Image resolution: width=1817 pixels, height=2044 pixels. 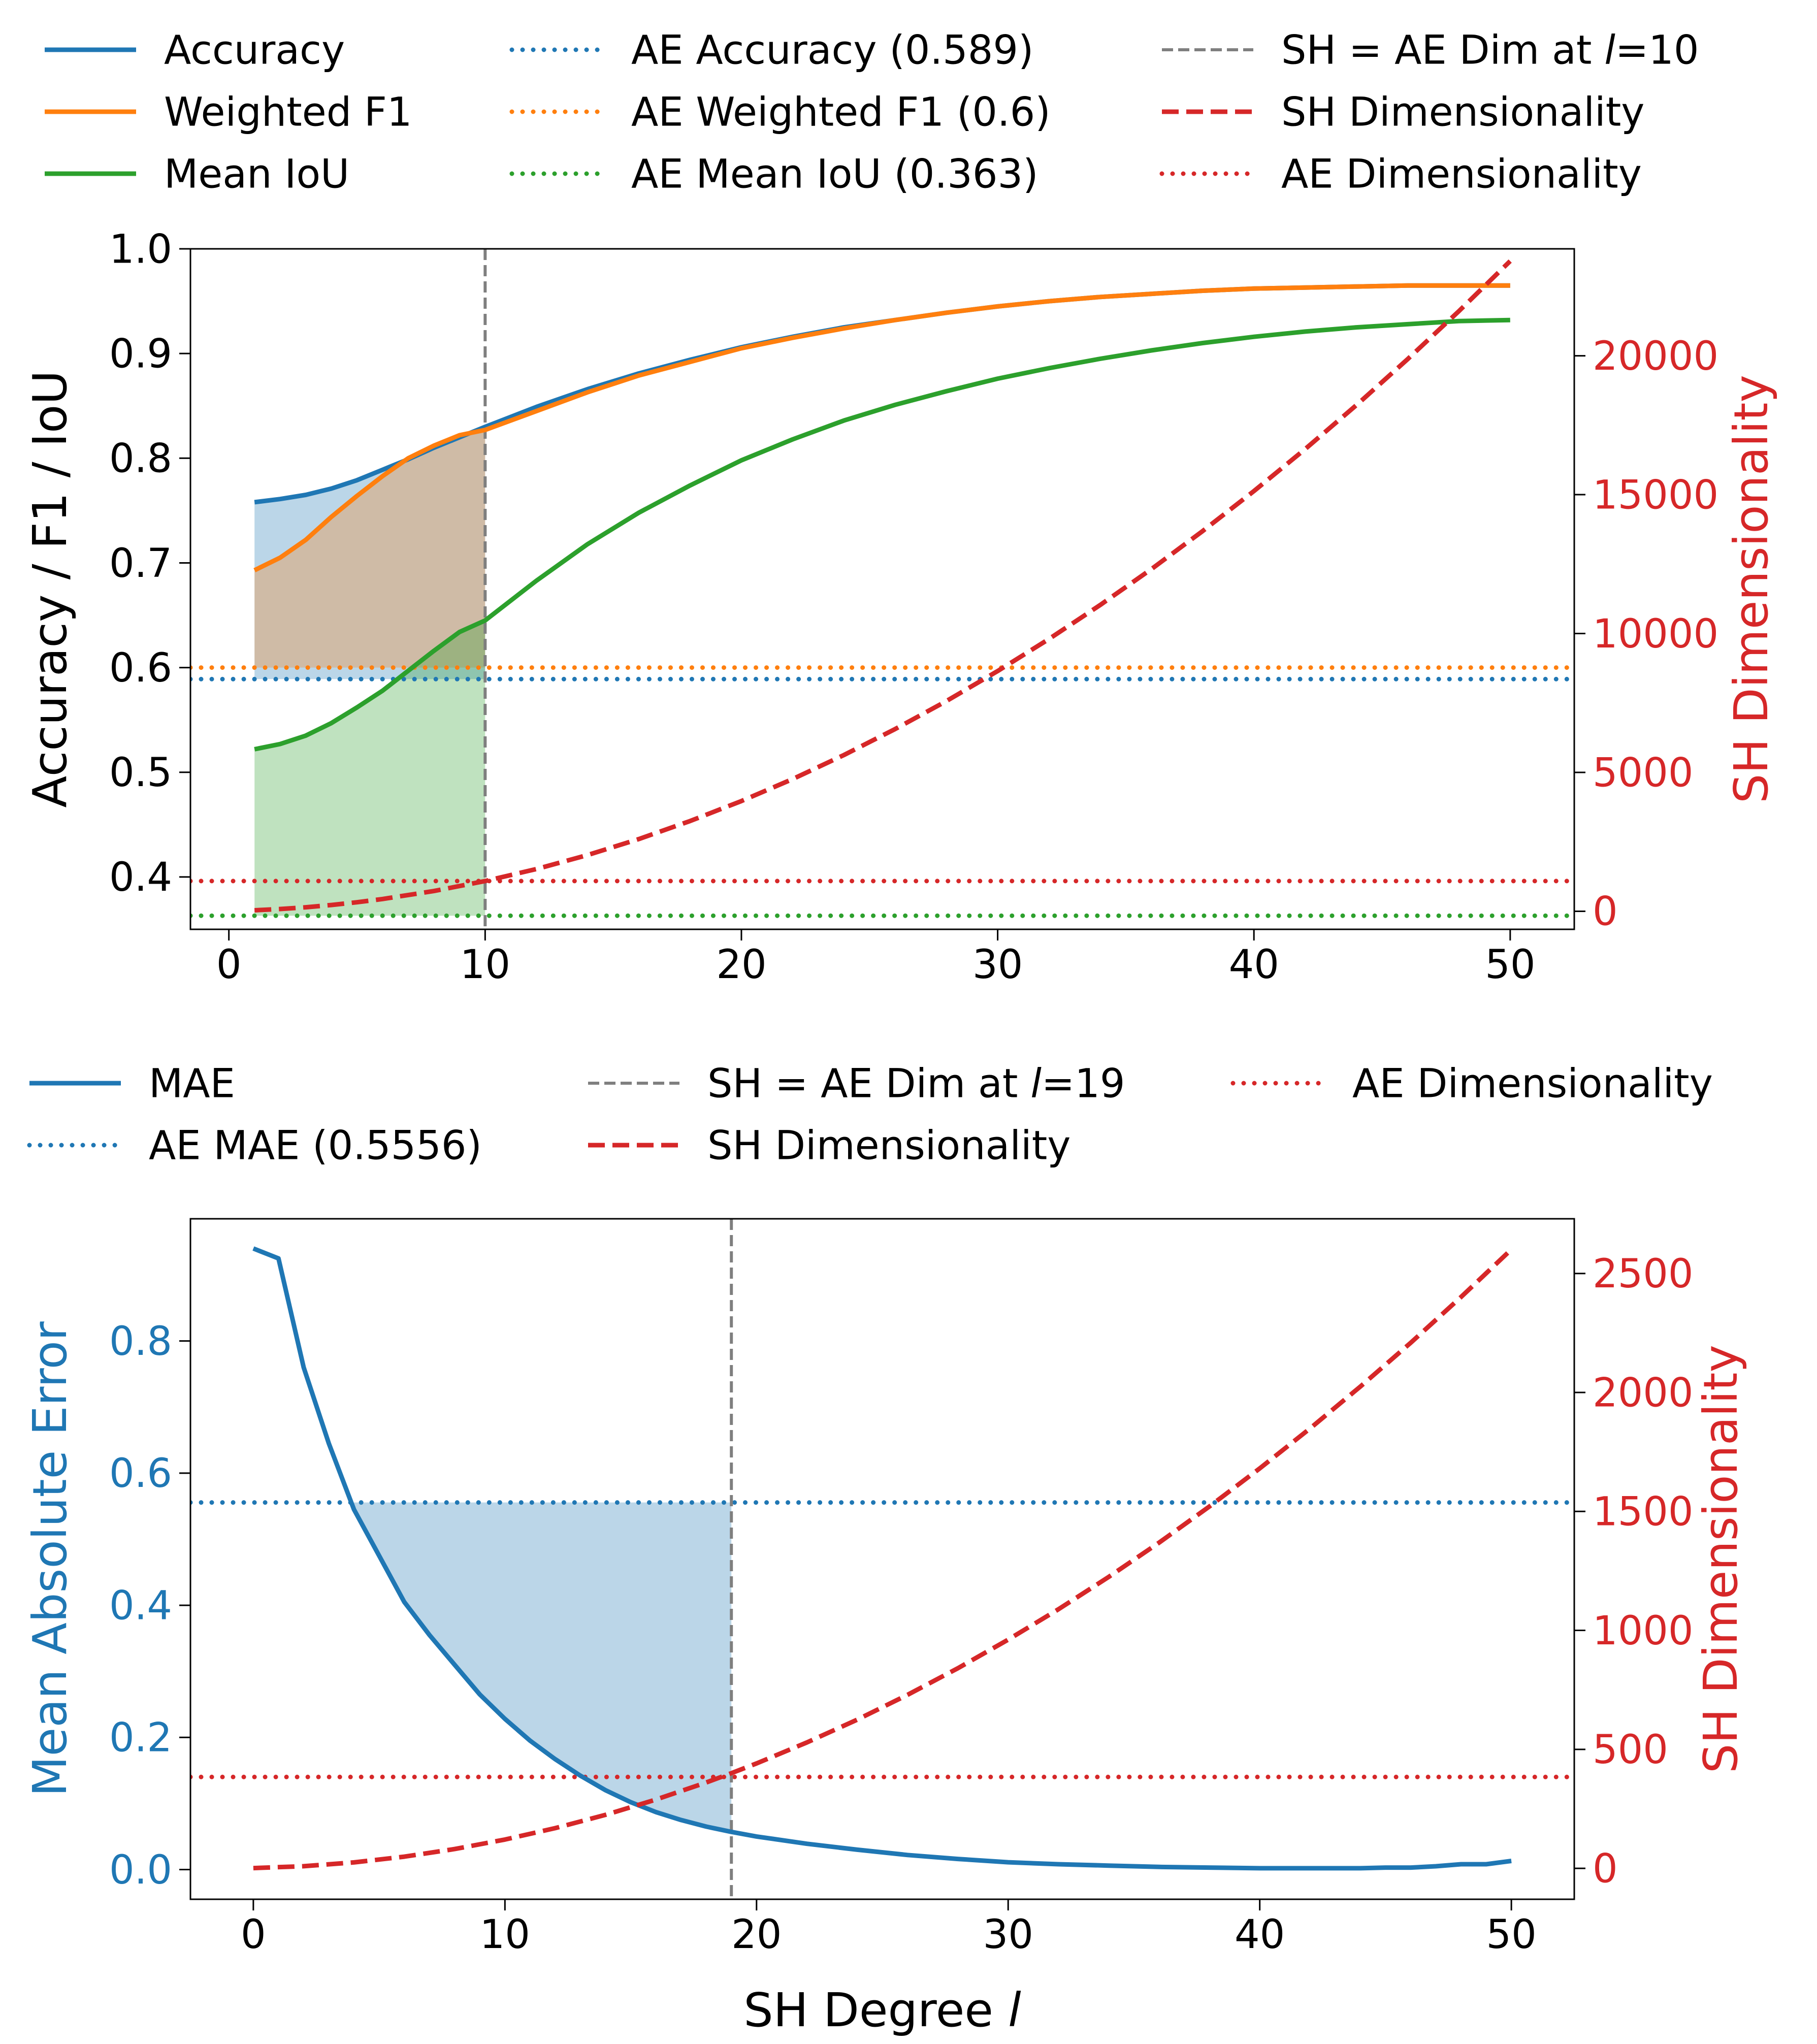 I want to click on y2-tick-label: 10000, so click(x=1655, y=634).